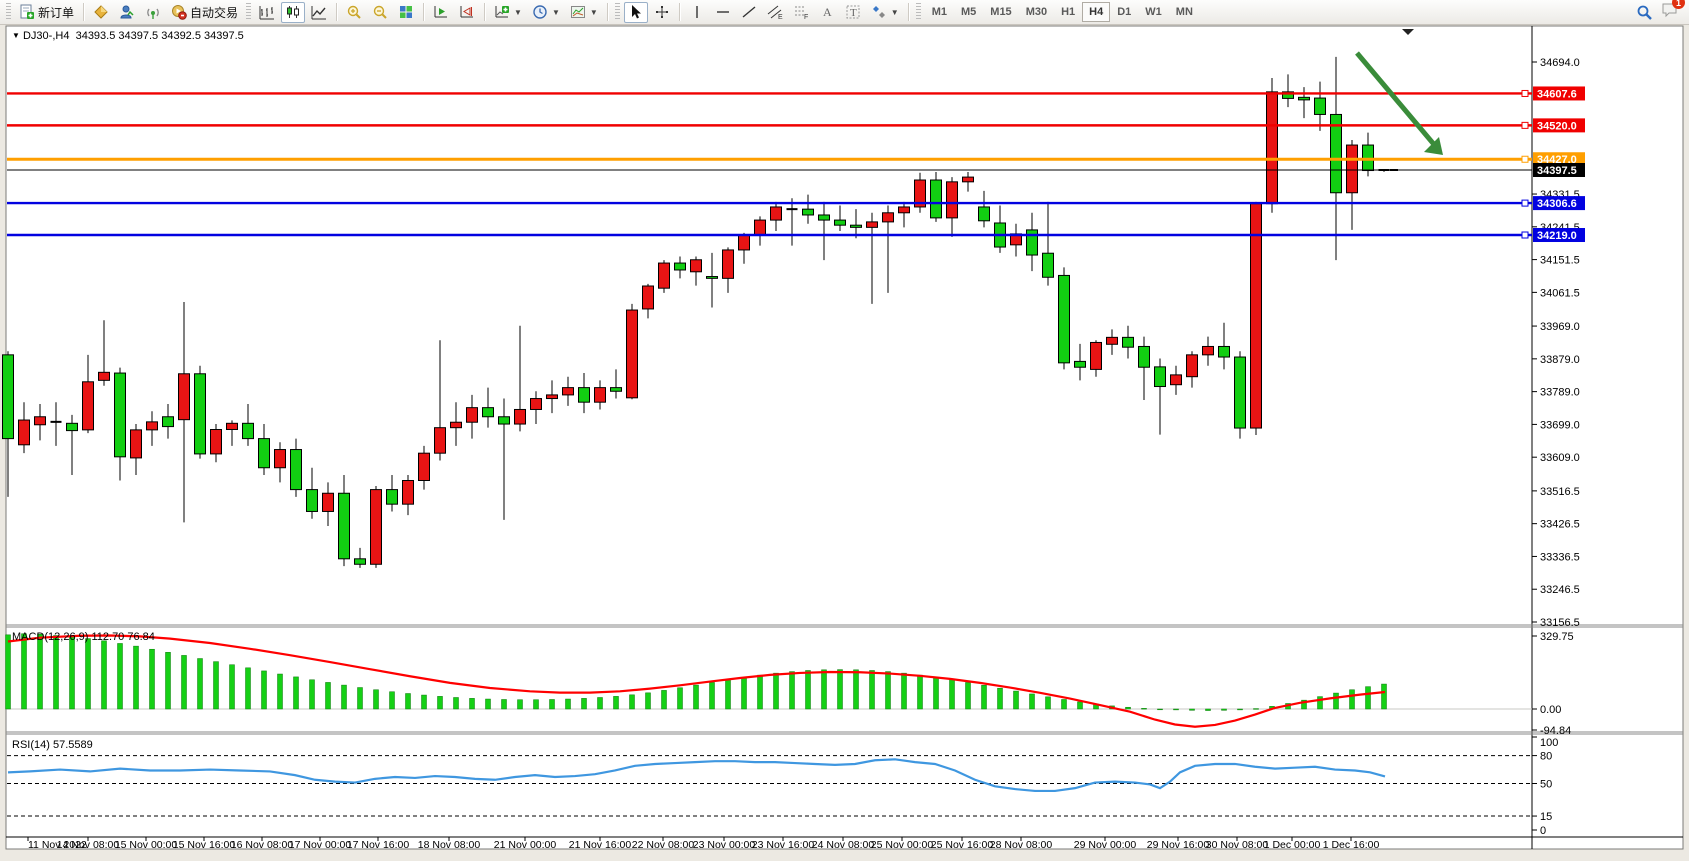 This screenshot has height=861, width=1689. Describe the element at coordinates (1408, 32) in the screenshot. I see `chart-shift-marker` at that location.